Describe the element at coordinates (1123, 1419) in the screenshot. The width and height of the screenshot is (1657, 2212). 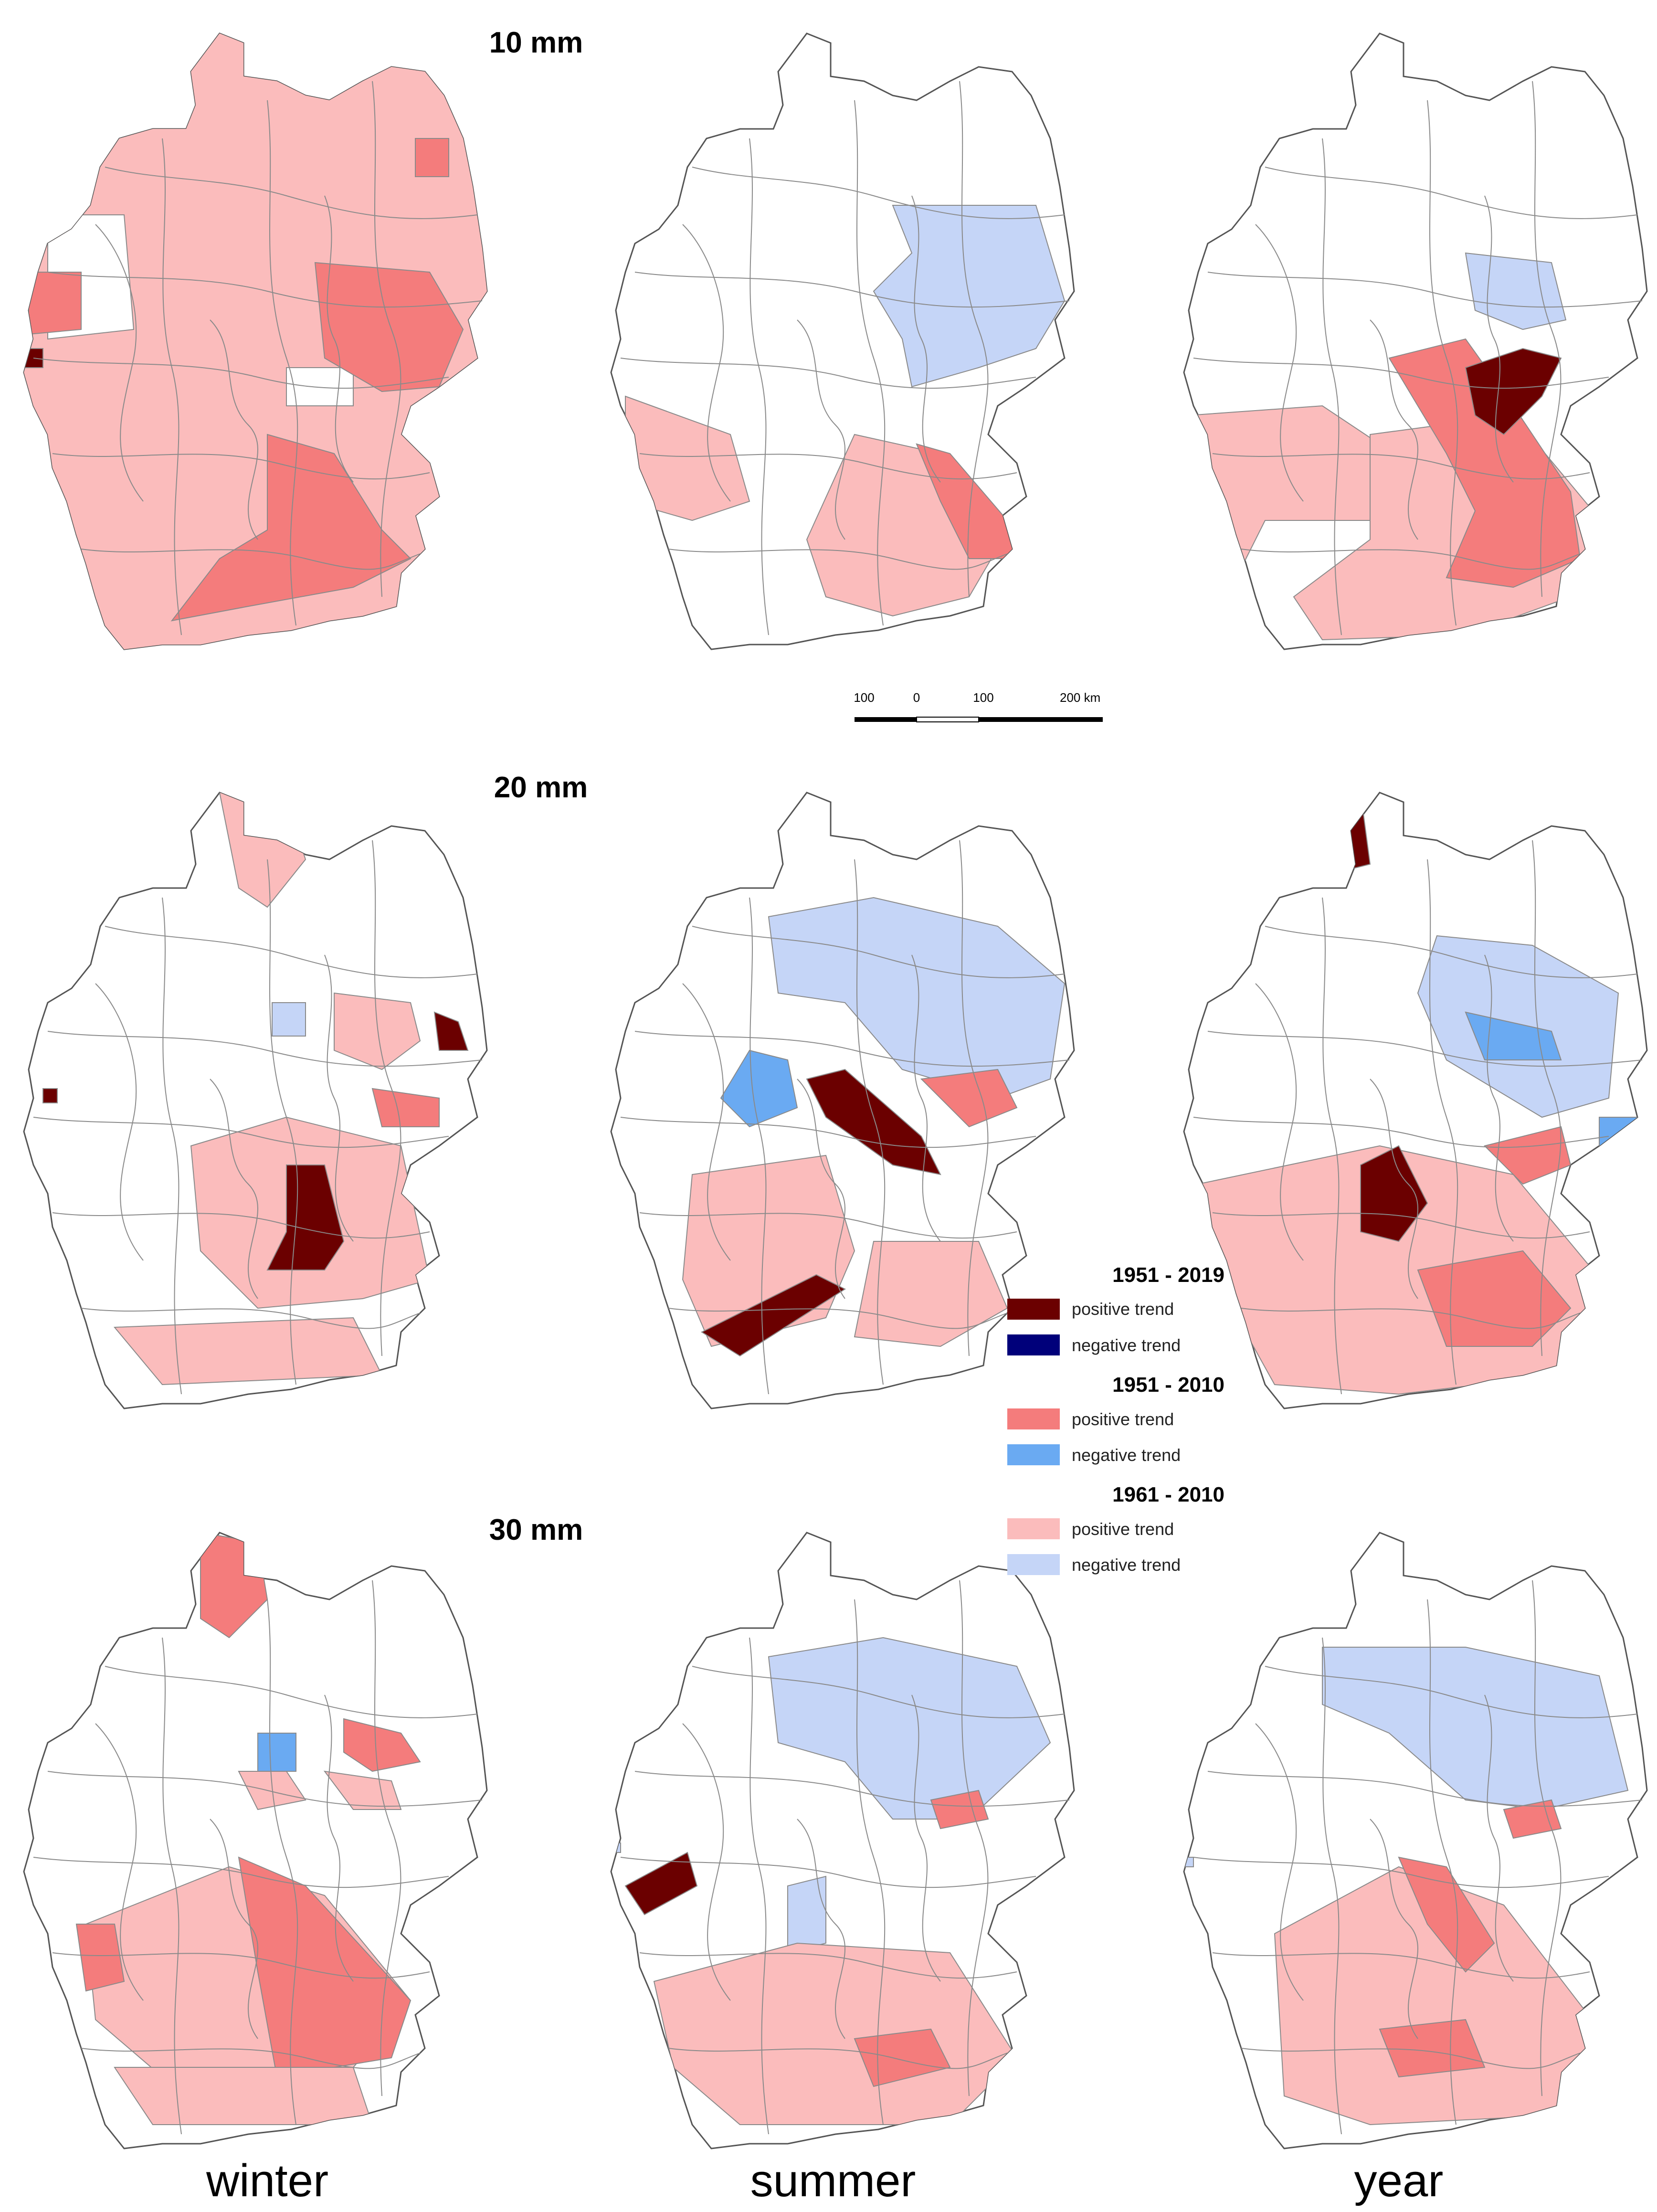
I see `legend-item-positive-1951-2010: positive trend` at that location.